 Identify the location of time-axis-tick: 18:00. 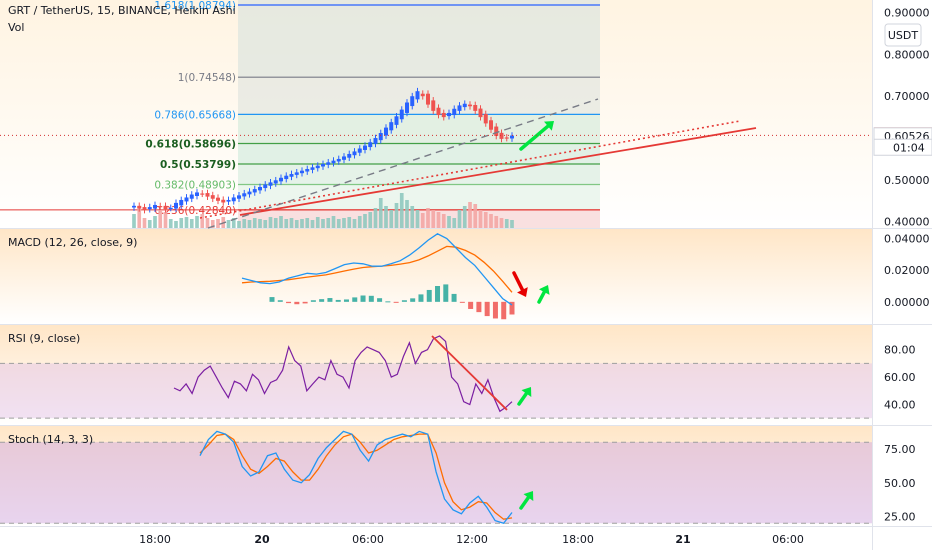
(578, 539).